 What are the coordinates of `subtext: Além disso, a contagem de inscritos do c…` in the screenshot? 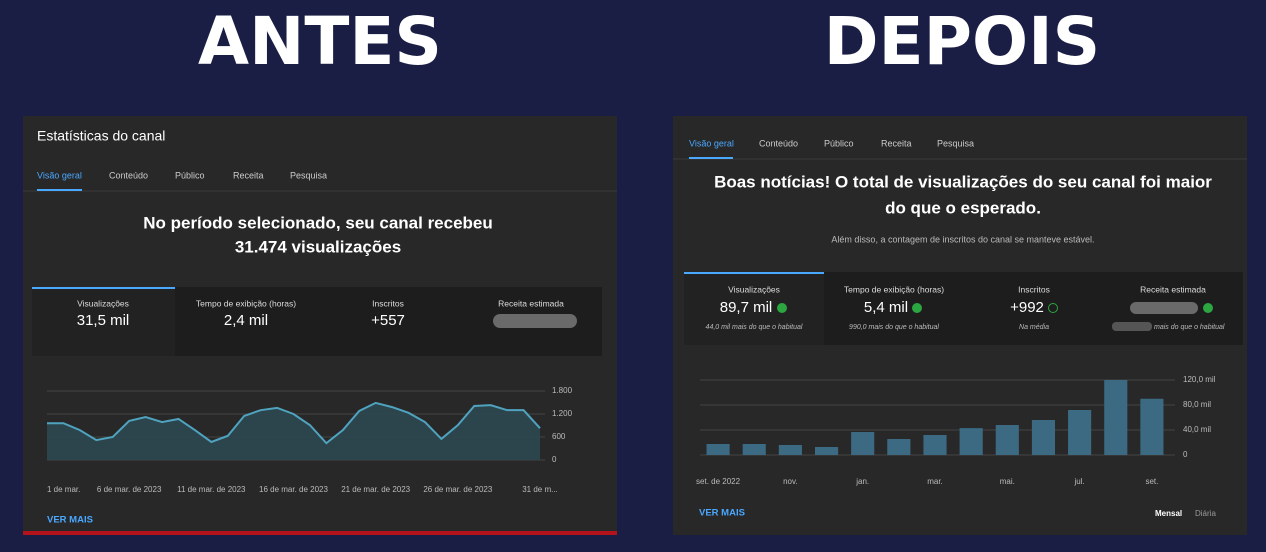 It's located at (962, 239).